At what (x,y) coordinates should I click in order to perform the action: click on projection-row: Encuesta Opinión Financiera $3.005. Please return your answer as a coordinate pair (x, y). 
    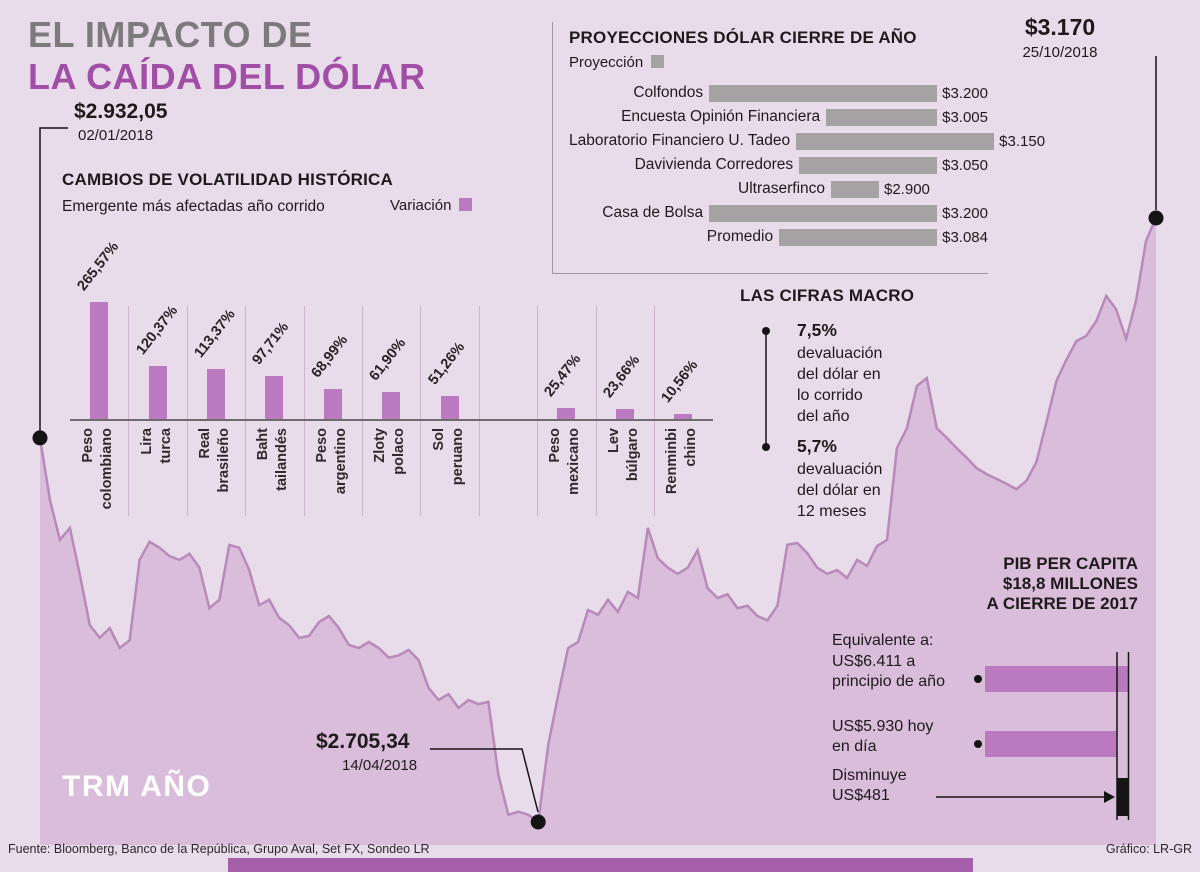
    Looking at the image, I should click on (778, 117).